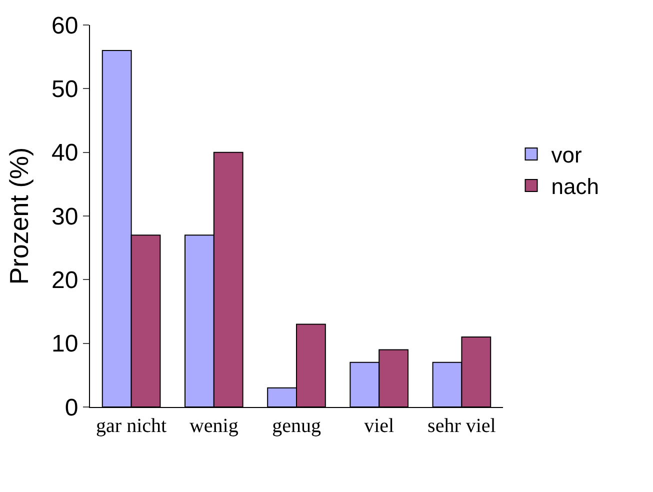  What do you see at coordinates (64, 26) in the screenshot?
I see `y-tick-label: 60` at bounding box center [64, 26].